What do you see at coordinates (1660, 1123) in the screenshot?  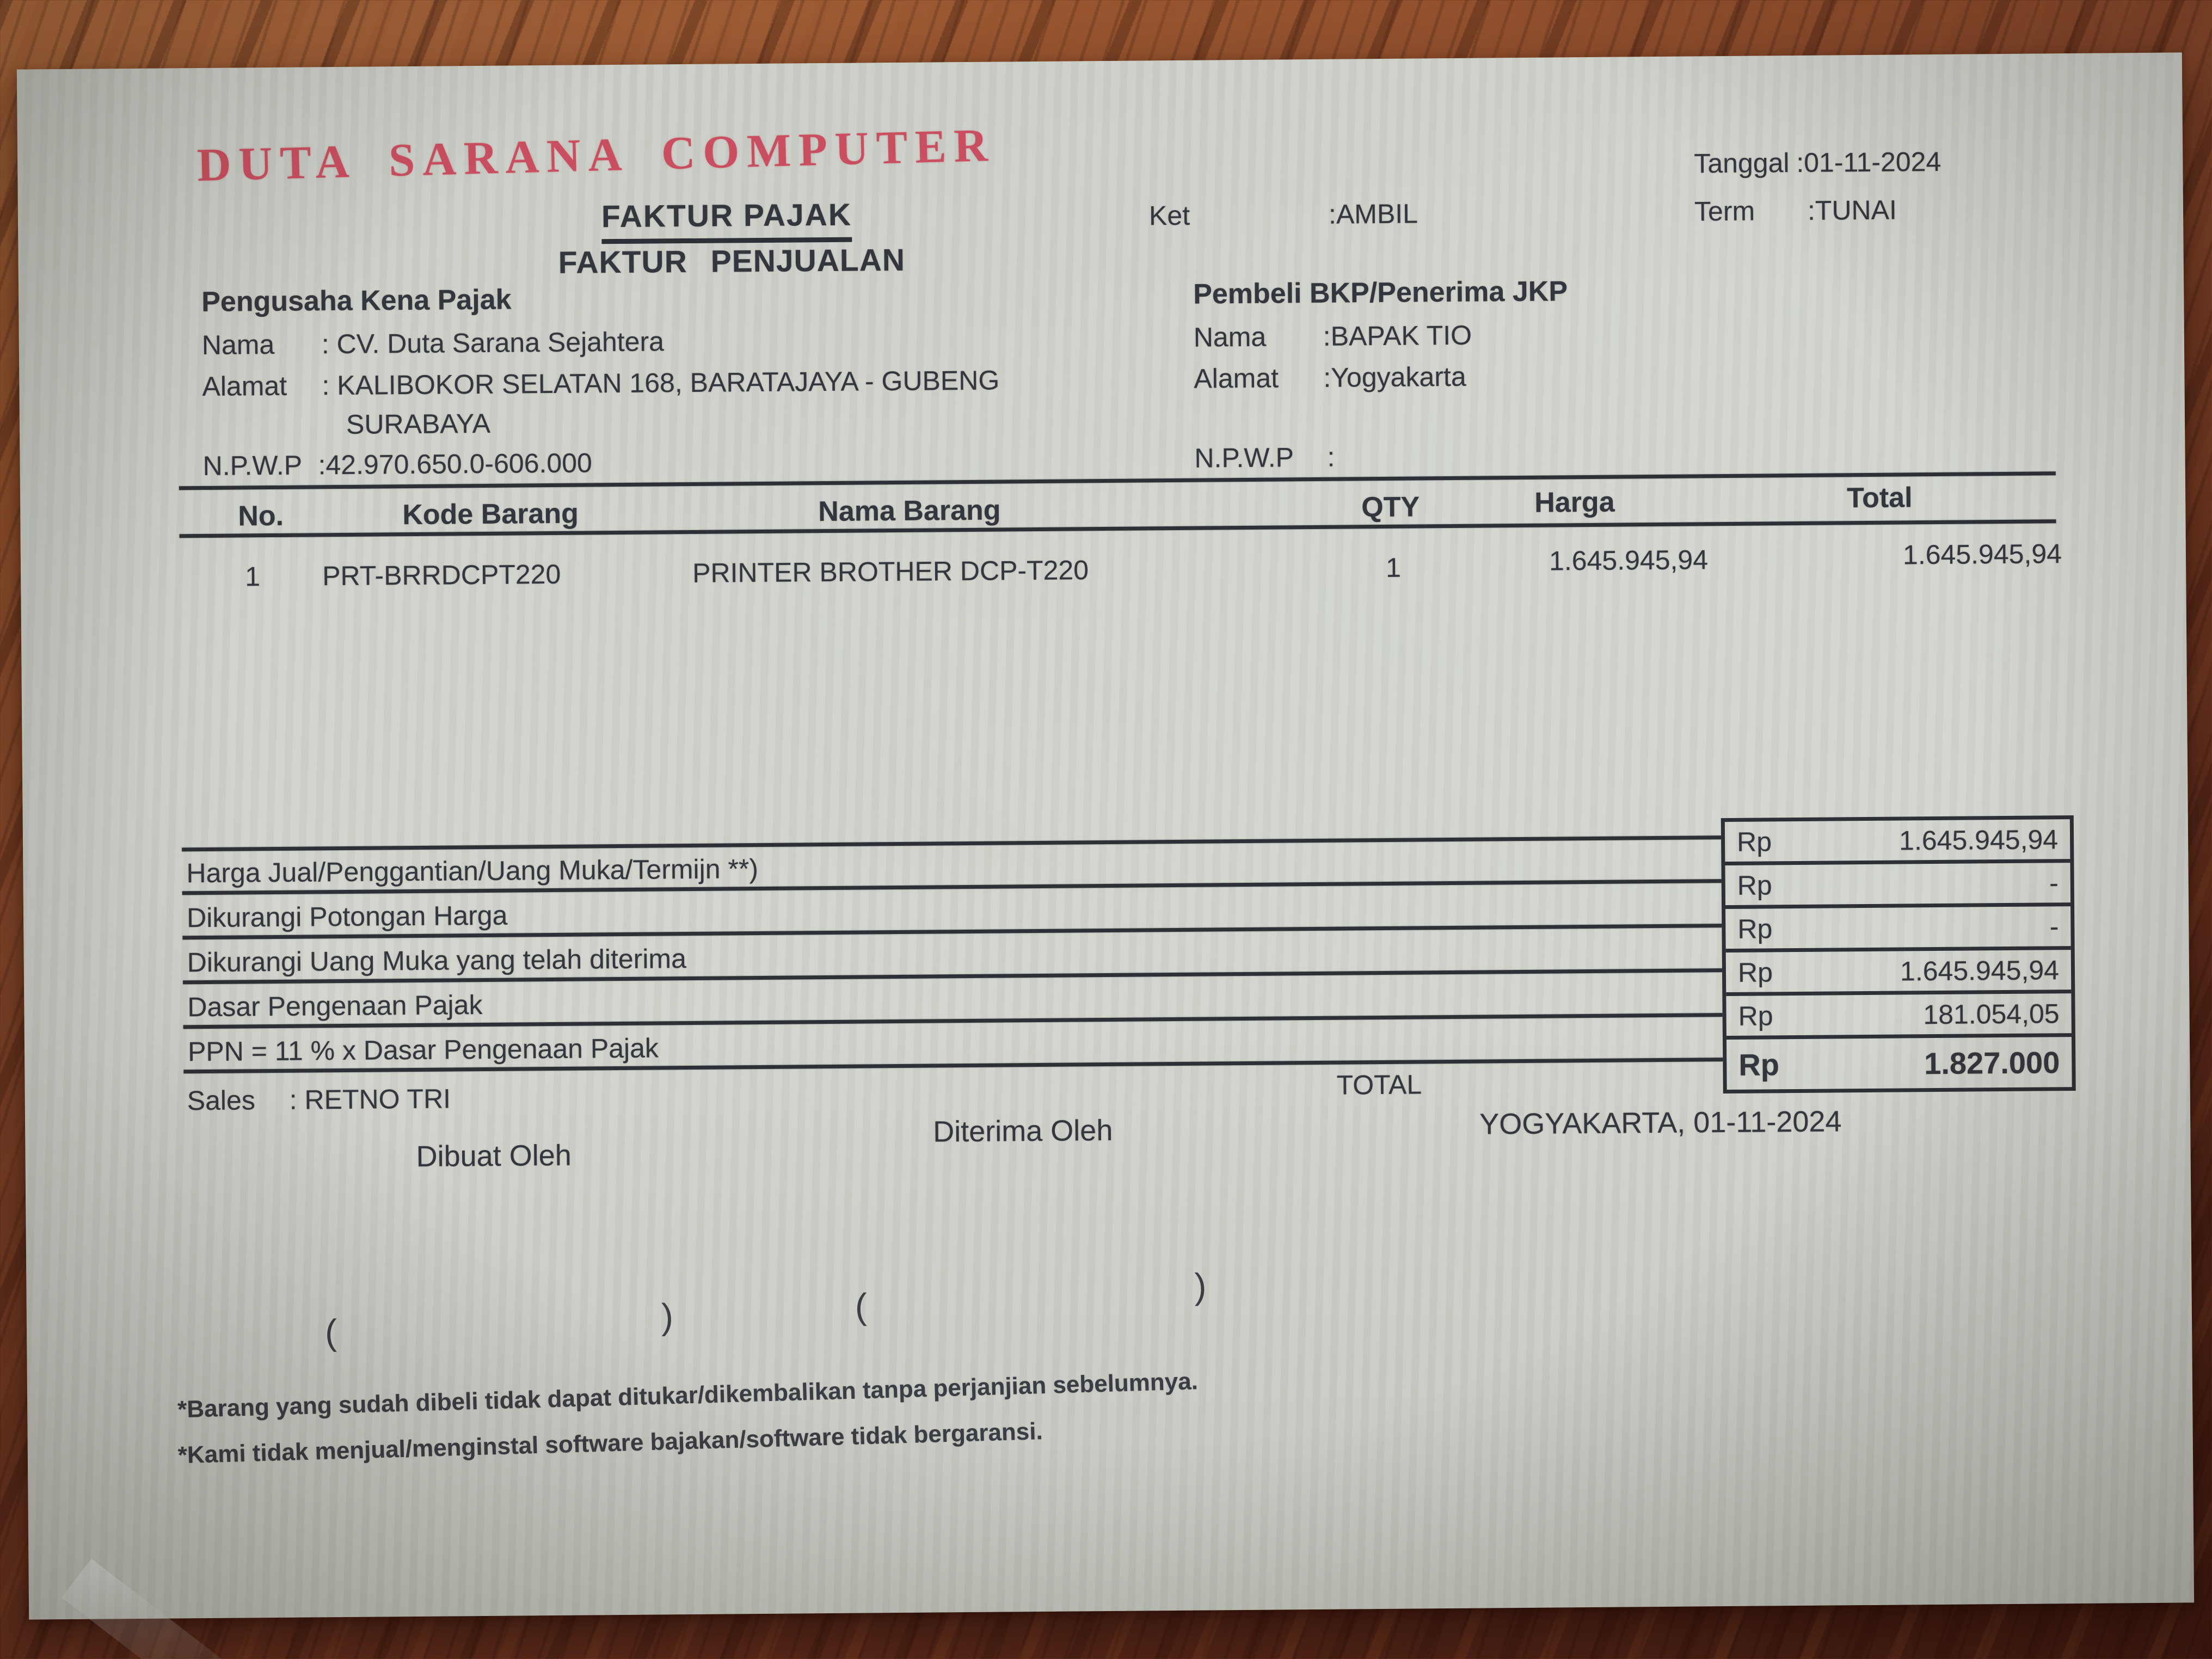 I see `city-date: YOGYAKARTA, 01-11-2024` at bounding box center [1660, 1123].